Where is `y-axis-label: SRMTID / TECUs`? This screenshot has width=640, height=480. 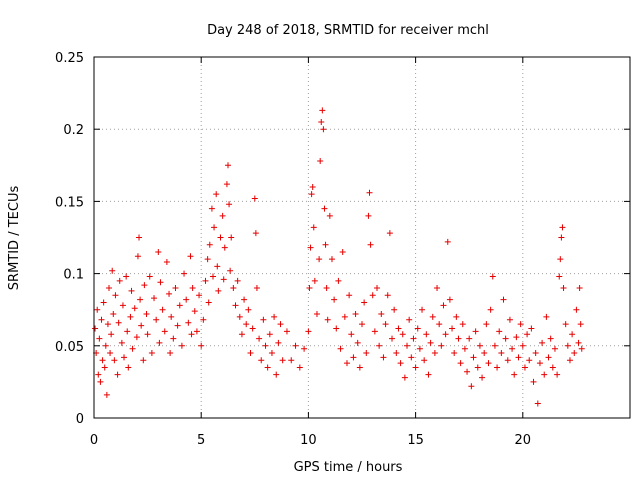
y-axis-label: SRMTID / TECUs is located at coordinates (14, 238).